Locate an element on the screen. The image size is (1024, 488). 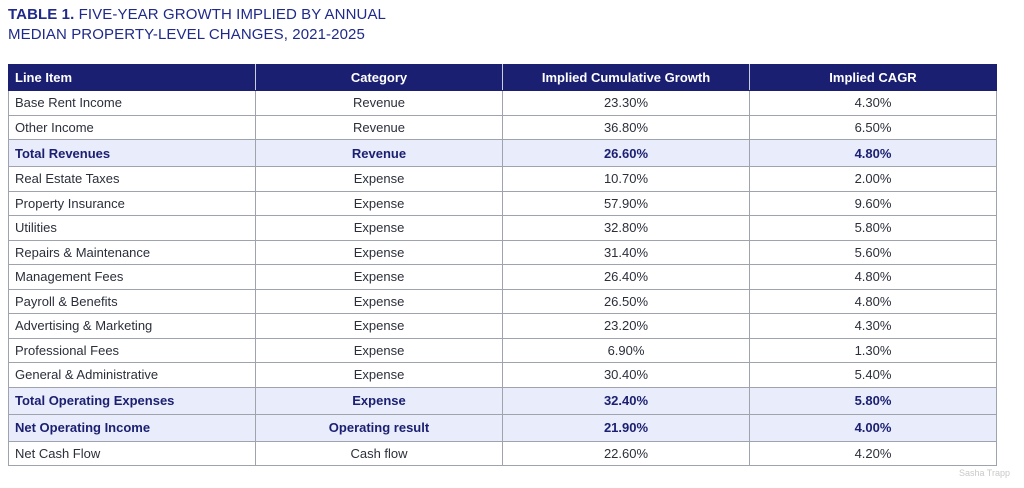
cell-cagr: 1.30% is located at coordinates (873, 350).